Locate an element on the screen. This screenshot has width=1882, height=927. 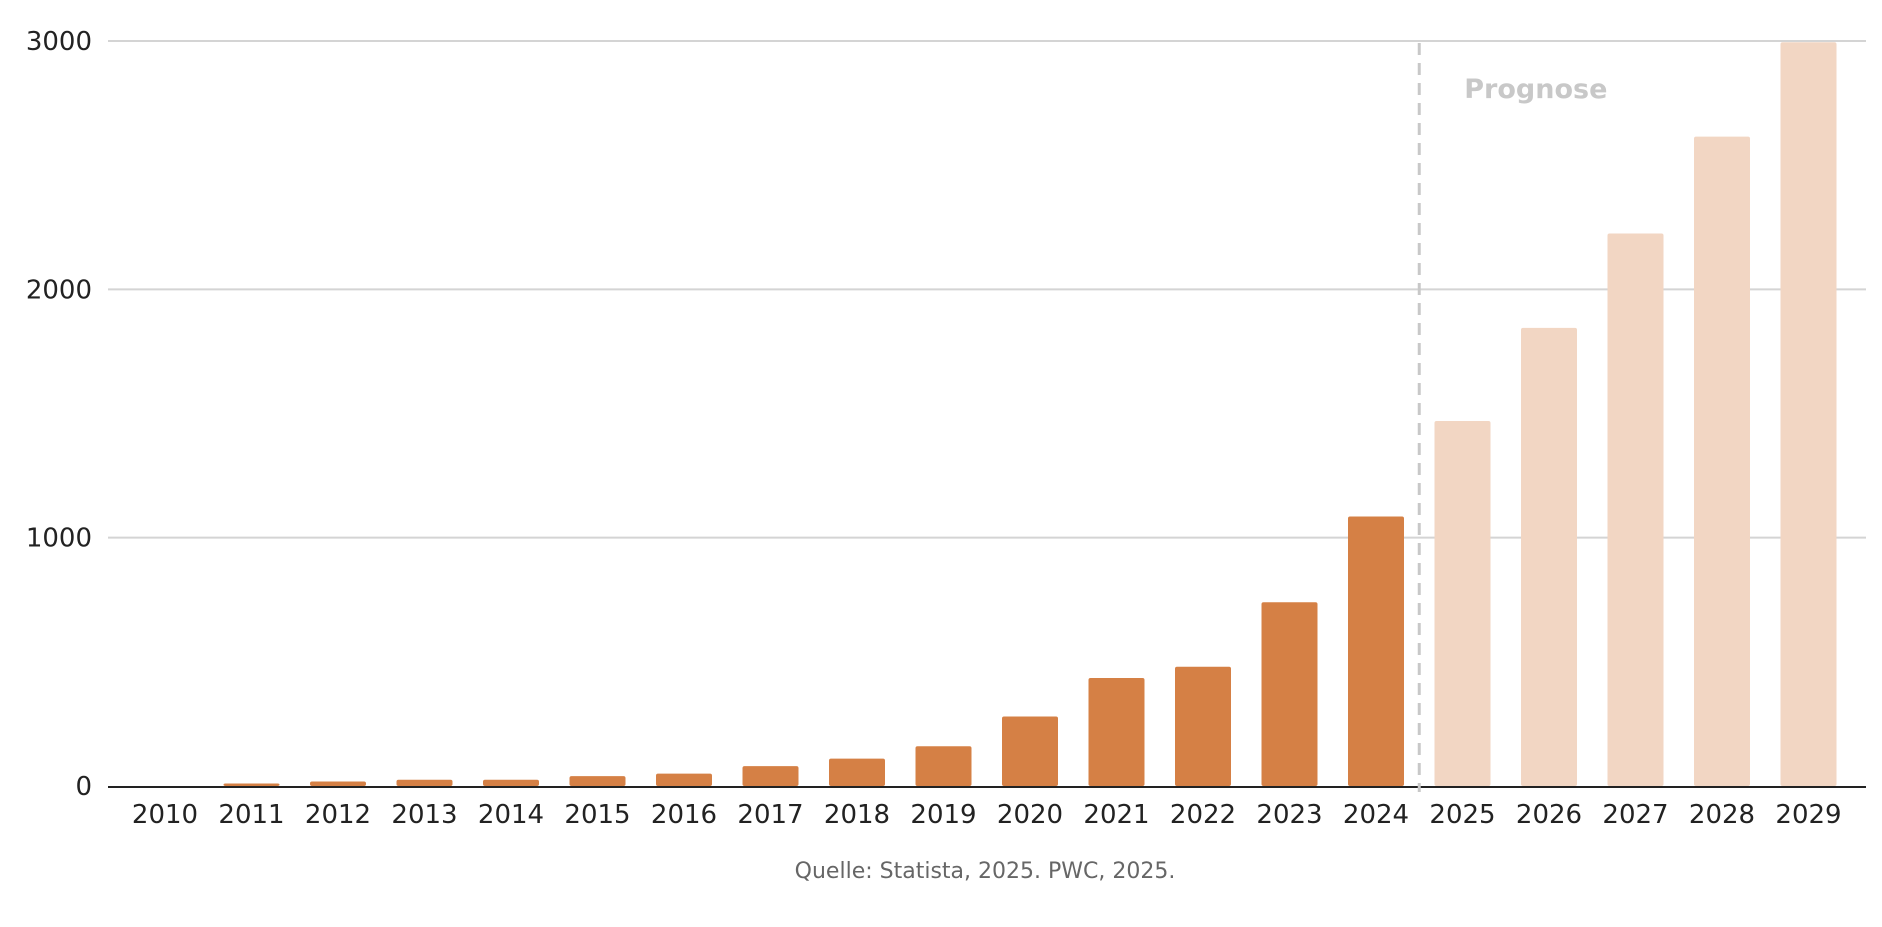
x-tick-label-2022: 2022 is located at coordinates (1203, 815).